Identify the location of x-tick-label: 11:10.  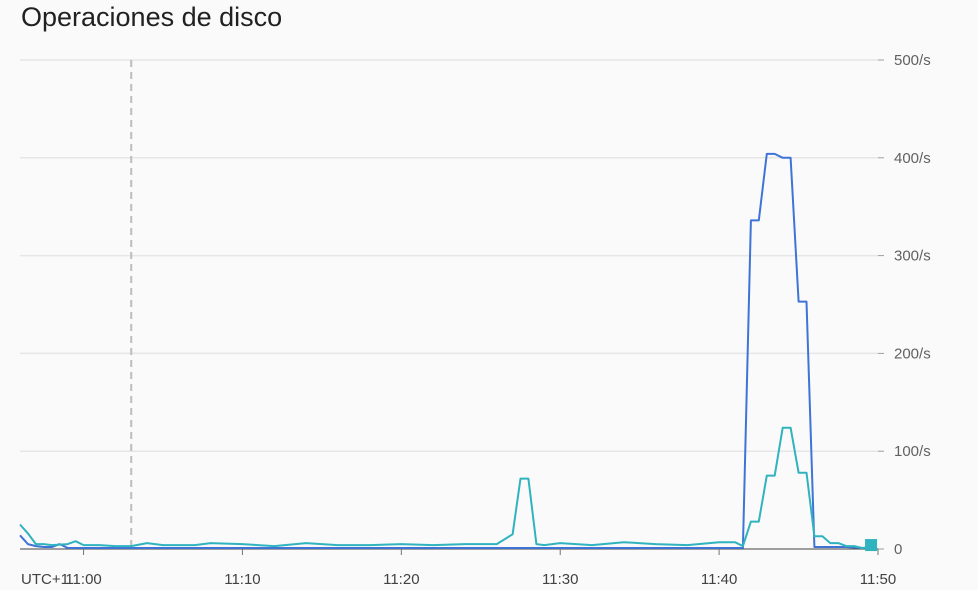
(242, 579).